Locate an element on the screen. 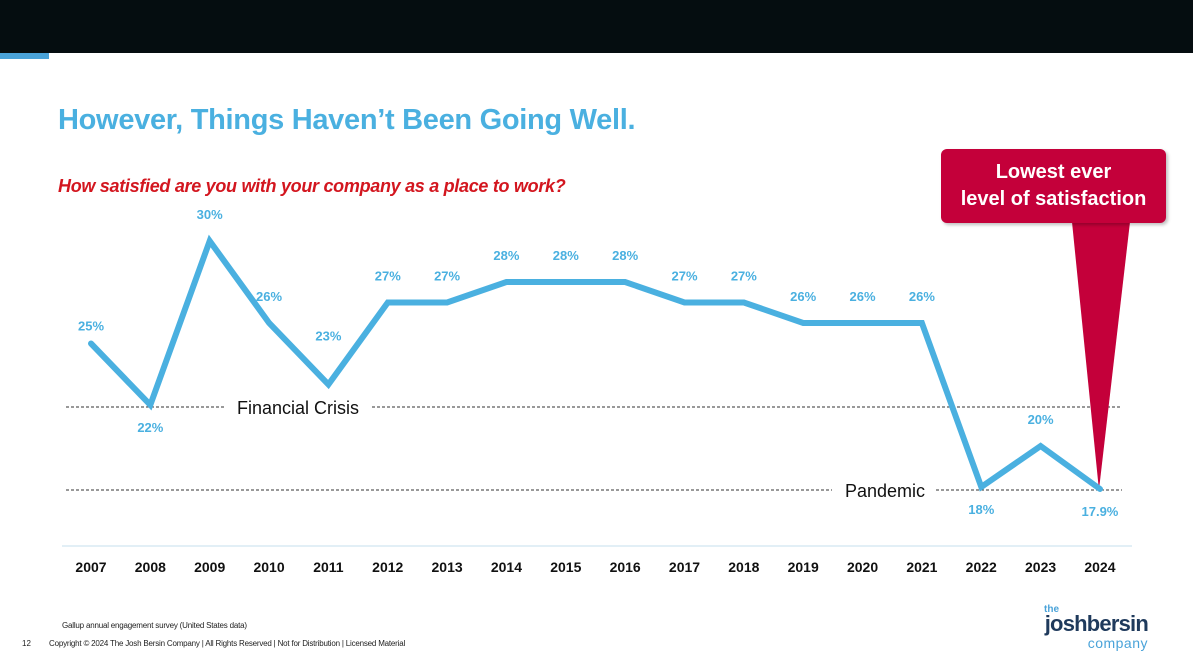 Image resolution: width=1193 pixels, height=660 pixels. x-tick-label: 2011 is located at coordinates (328, 567).